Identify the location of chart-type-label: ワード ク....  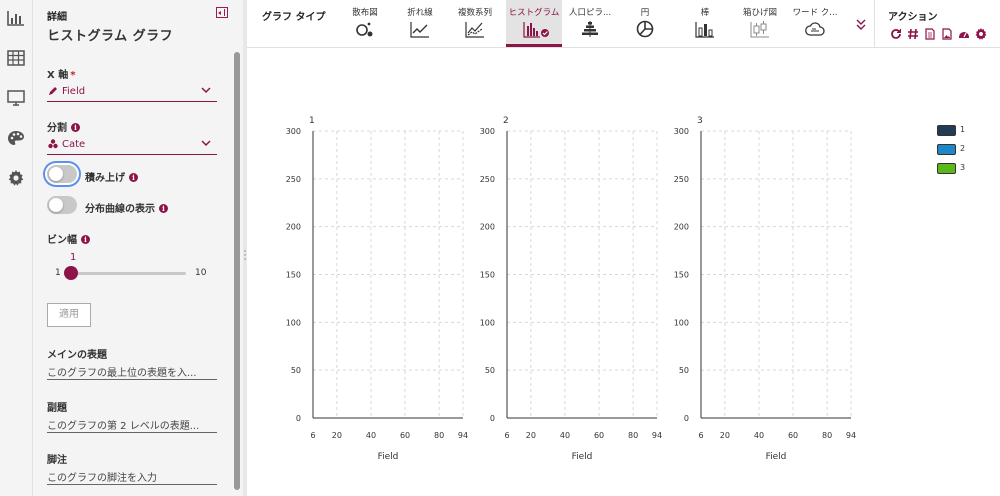
(815, 13).